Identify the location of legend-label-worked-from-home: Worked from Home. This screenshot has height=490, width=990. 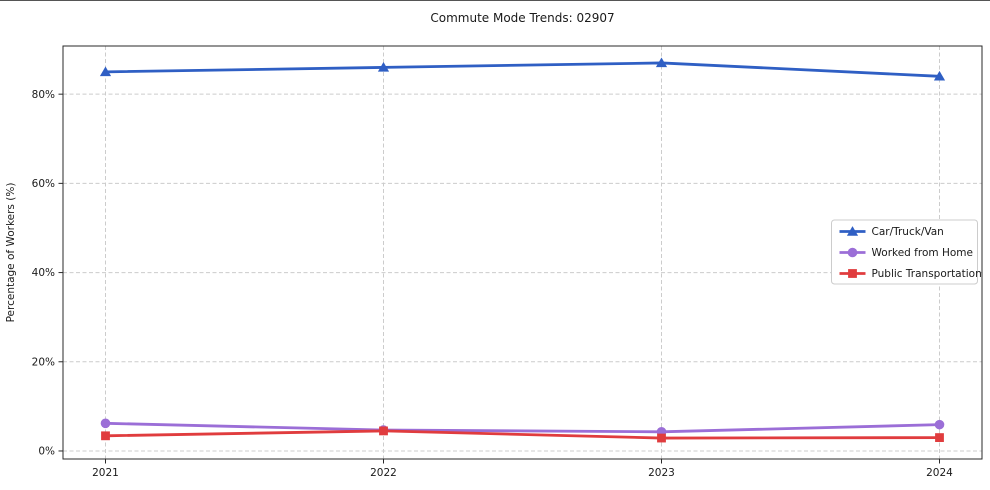
(922, 253).